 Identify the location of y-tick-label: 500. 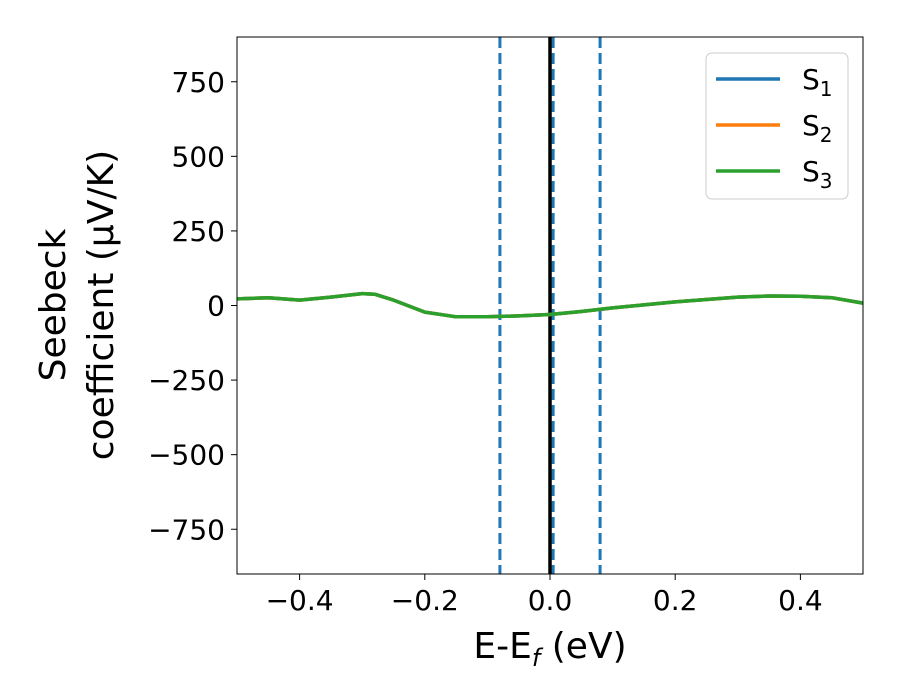
(198, 156).